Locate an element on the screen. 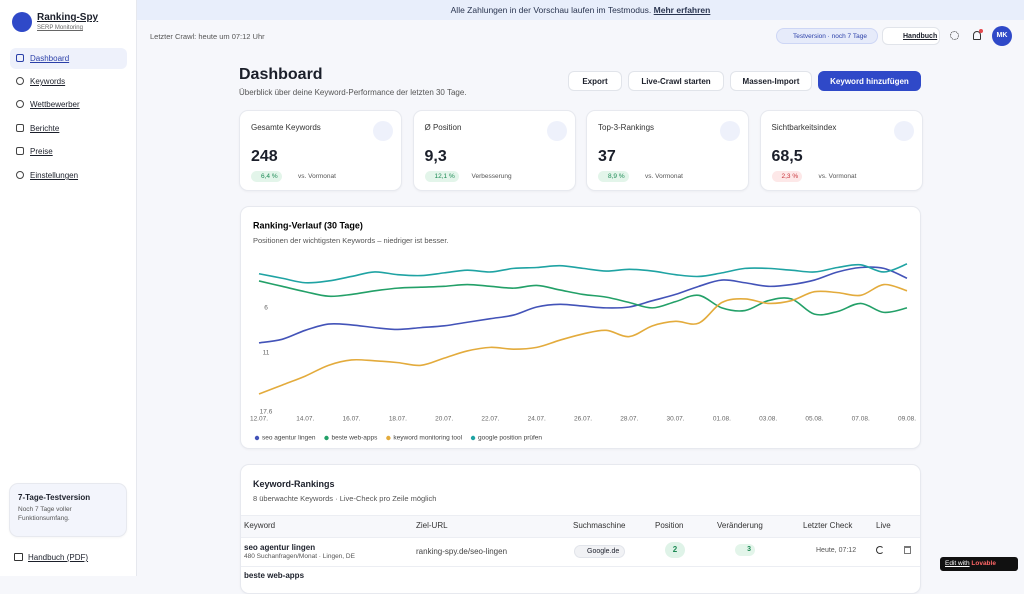  row-divider is located at coordinates (580, 566).